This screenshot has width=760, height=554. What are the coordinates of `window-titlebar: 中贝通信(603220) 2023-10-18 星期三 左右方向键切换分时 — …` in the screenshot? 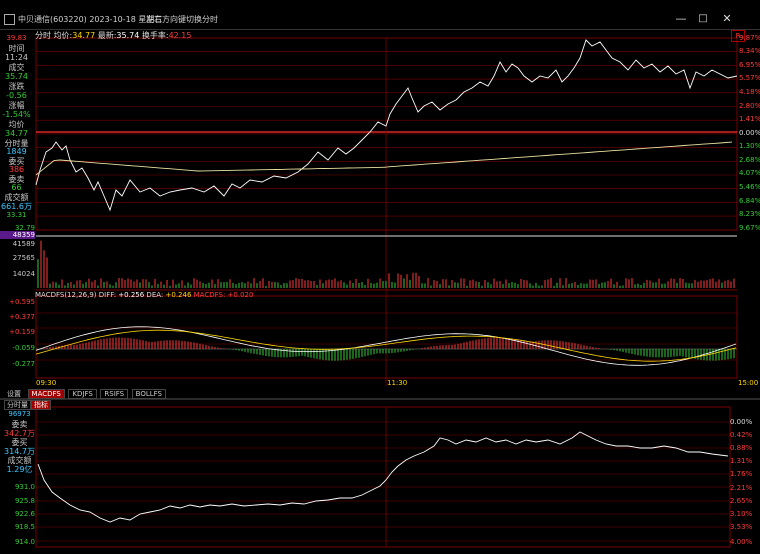 It's located at (380, 20).